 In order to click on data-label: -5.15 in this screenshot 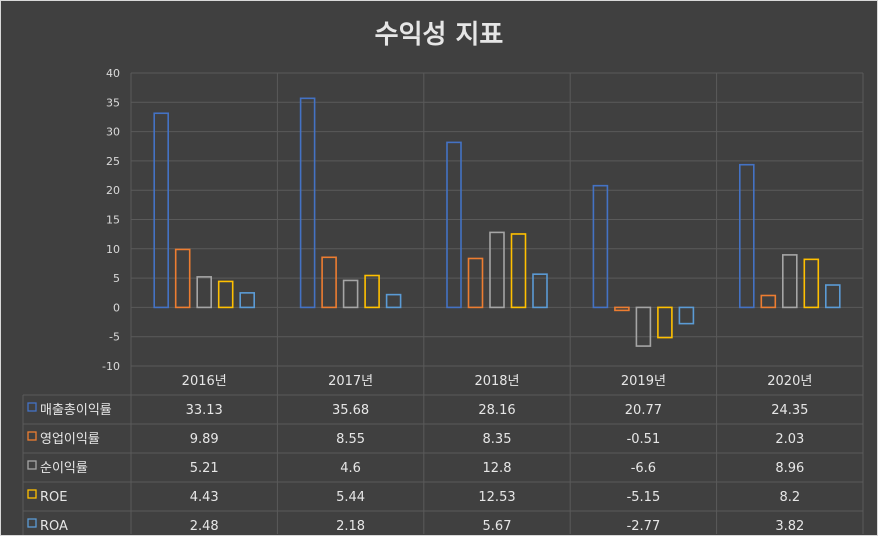, I will do `click(644, 497)`.